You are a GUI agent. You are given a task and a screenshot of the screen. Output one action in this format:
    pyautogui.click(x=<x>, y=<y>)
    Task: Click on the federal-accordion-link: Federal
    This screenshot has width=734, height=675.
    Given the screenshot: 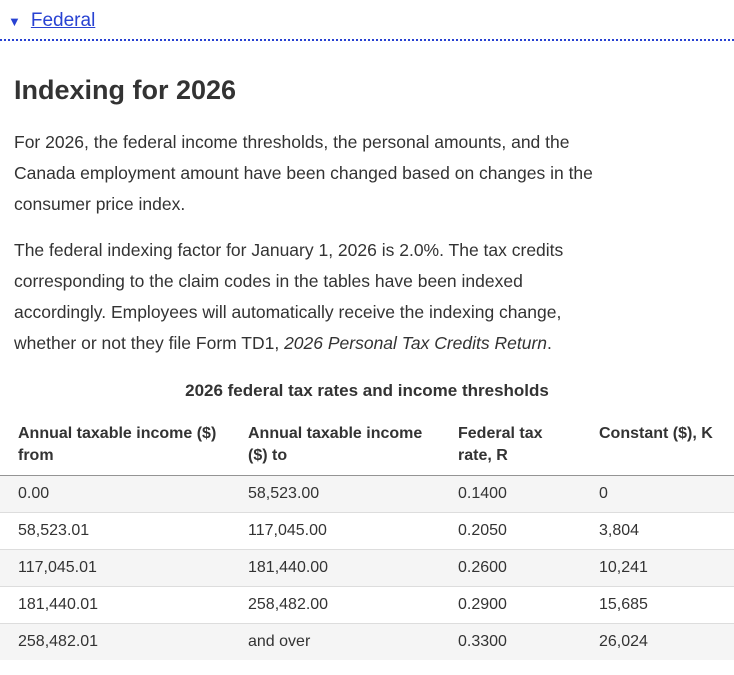 What is the action you would take?
    pyautogui.click(x=63, y=21)
    